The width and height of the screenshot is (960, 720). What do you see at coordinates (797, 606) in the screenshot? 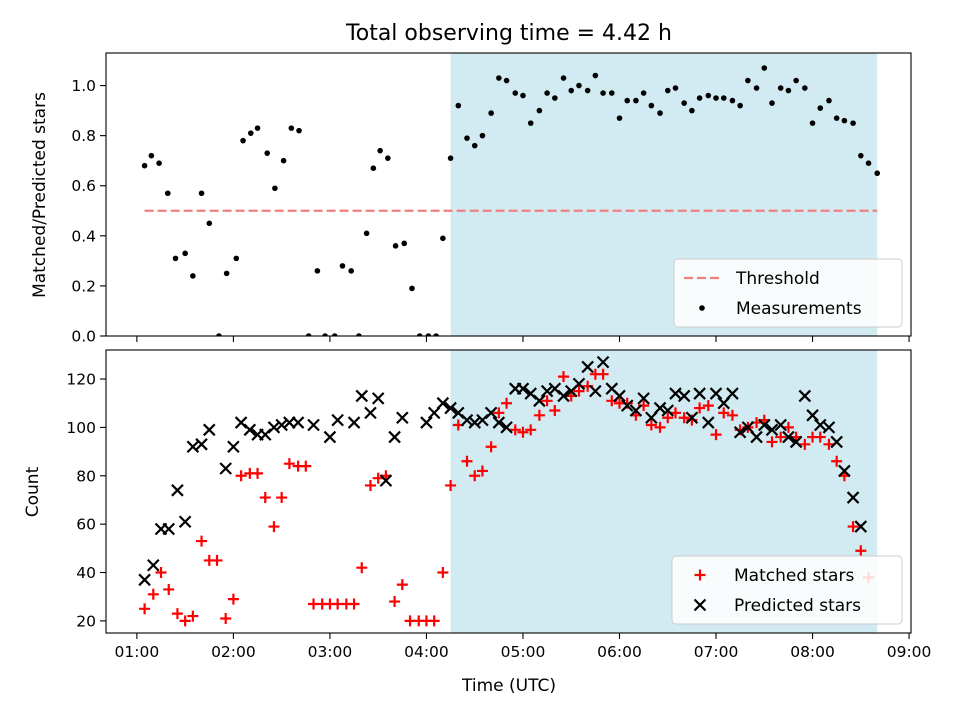
I see `legend-predicted-label: Predicted stars` at bounding box center [797, 606].